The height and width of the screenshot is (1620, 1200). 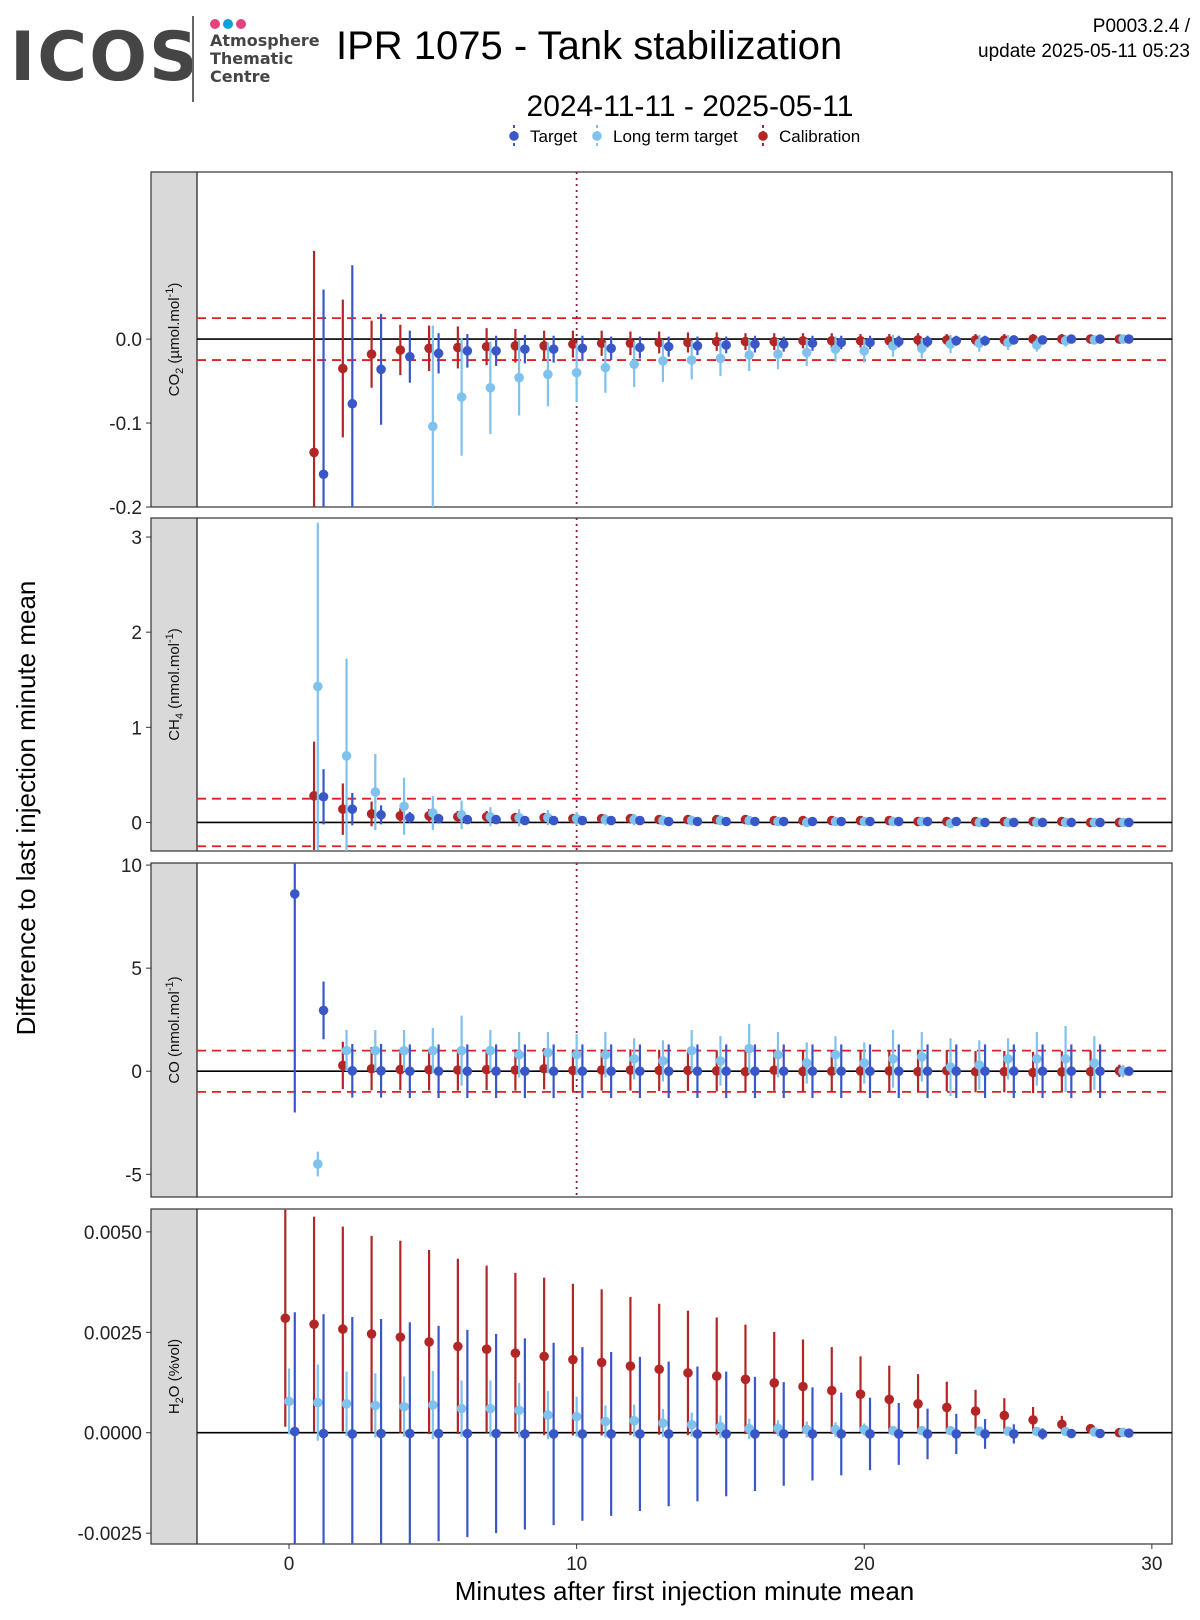 I want to click on strip-label-subscript: 2, so click(x=180, y=1400).